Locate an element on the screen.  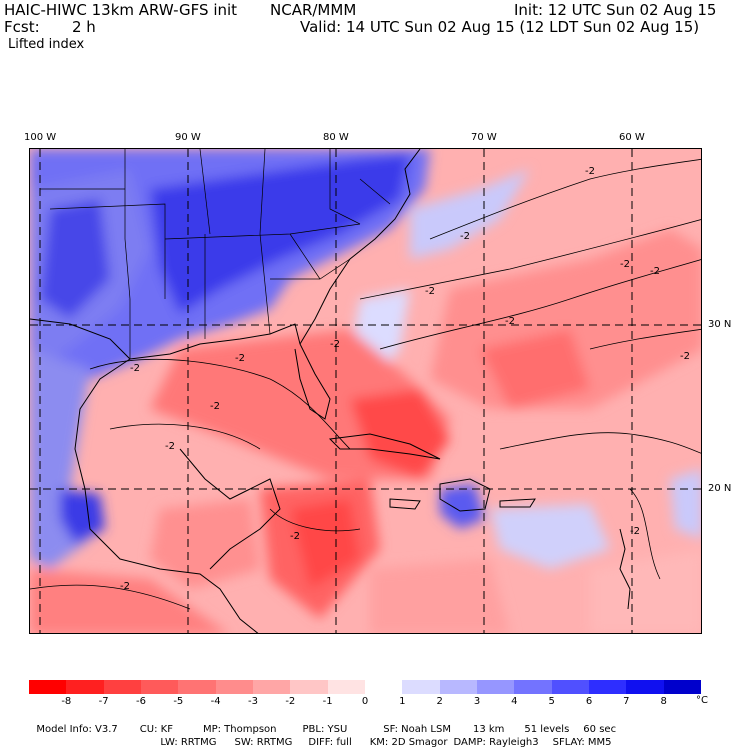
lon-label-70w: 70 W is located at coordinates (484, 137).